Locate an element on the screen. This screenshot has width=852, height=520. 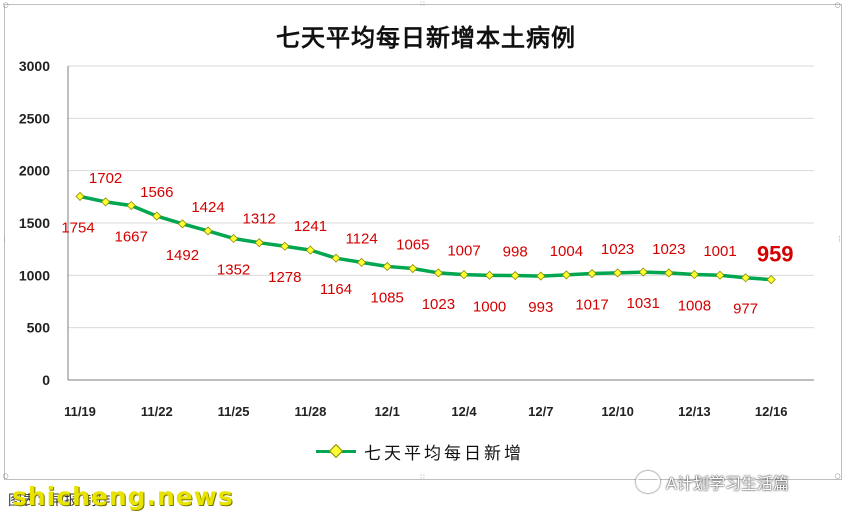
resize-handle-middle-right: ⋮ is located at coordinates (839, 239).